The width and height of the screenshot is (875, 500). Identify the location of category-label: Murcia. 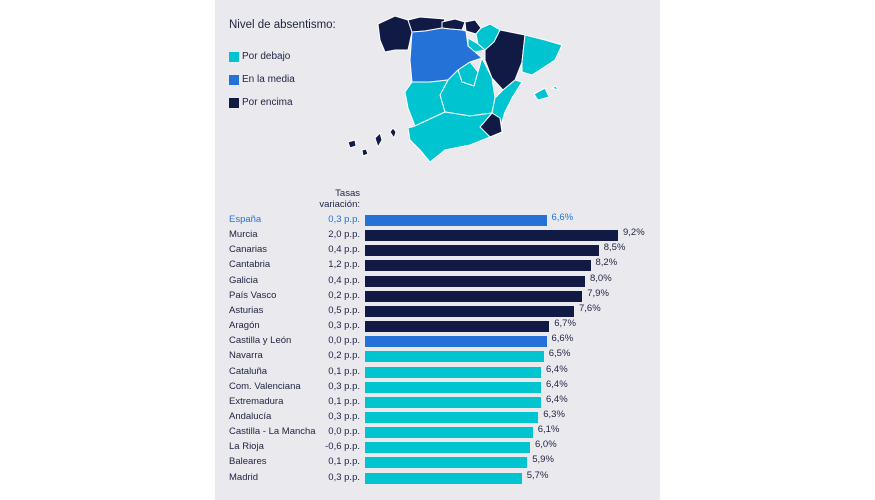
(243, 235).